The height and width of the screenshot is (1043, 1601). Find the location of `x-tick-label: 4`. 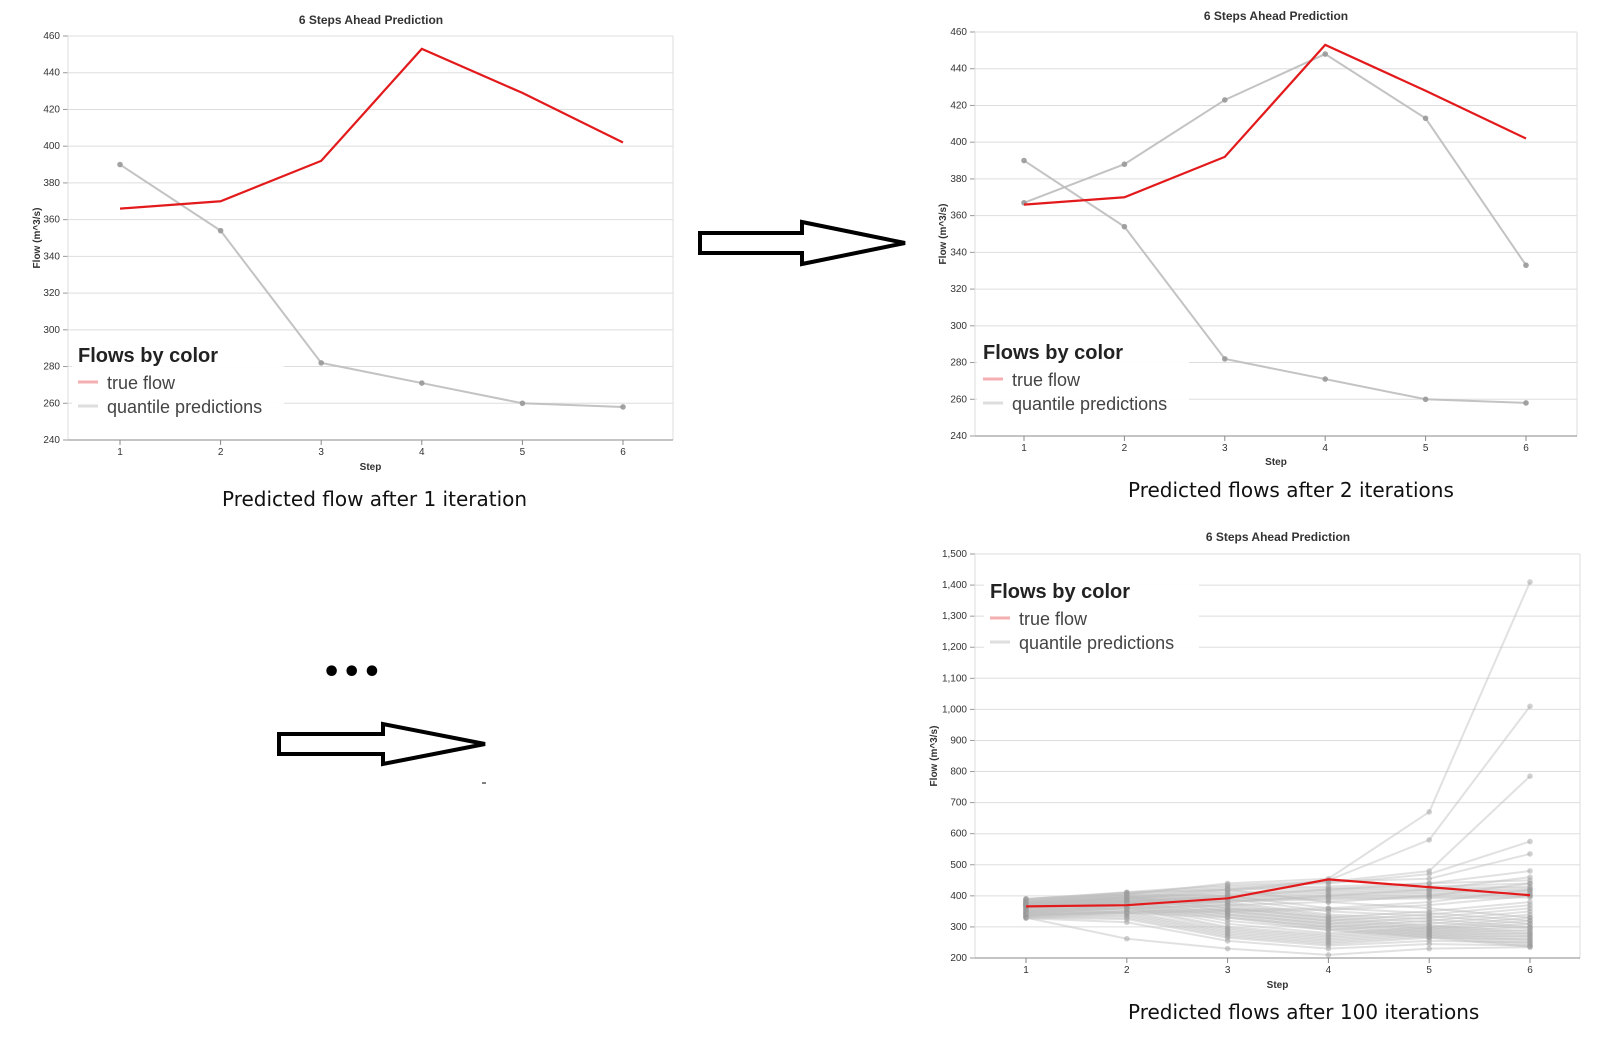

x-tick-label: 4 is located at coordinates (1325, 448).